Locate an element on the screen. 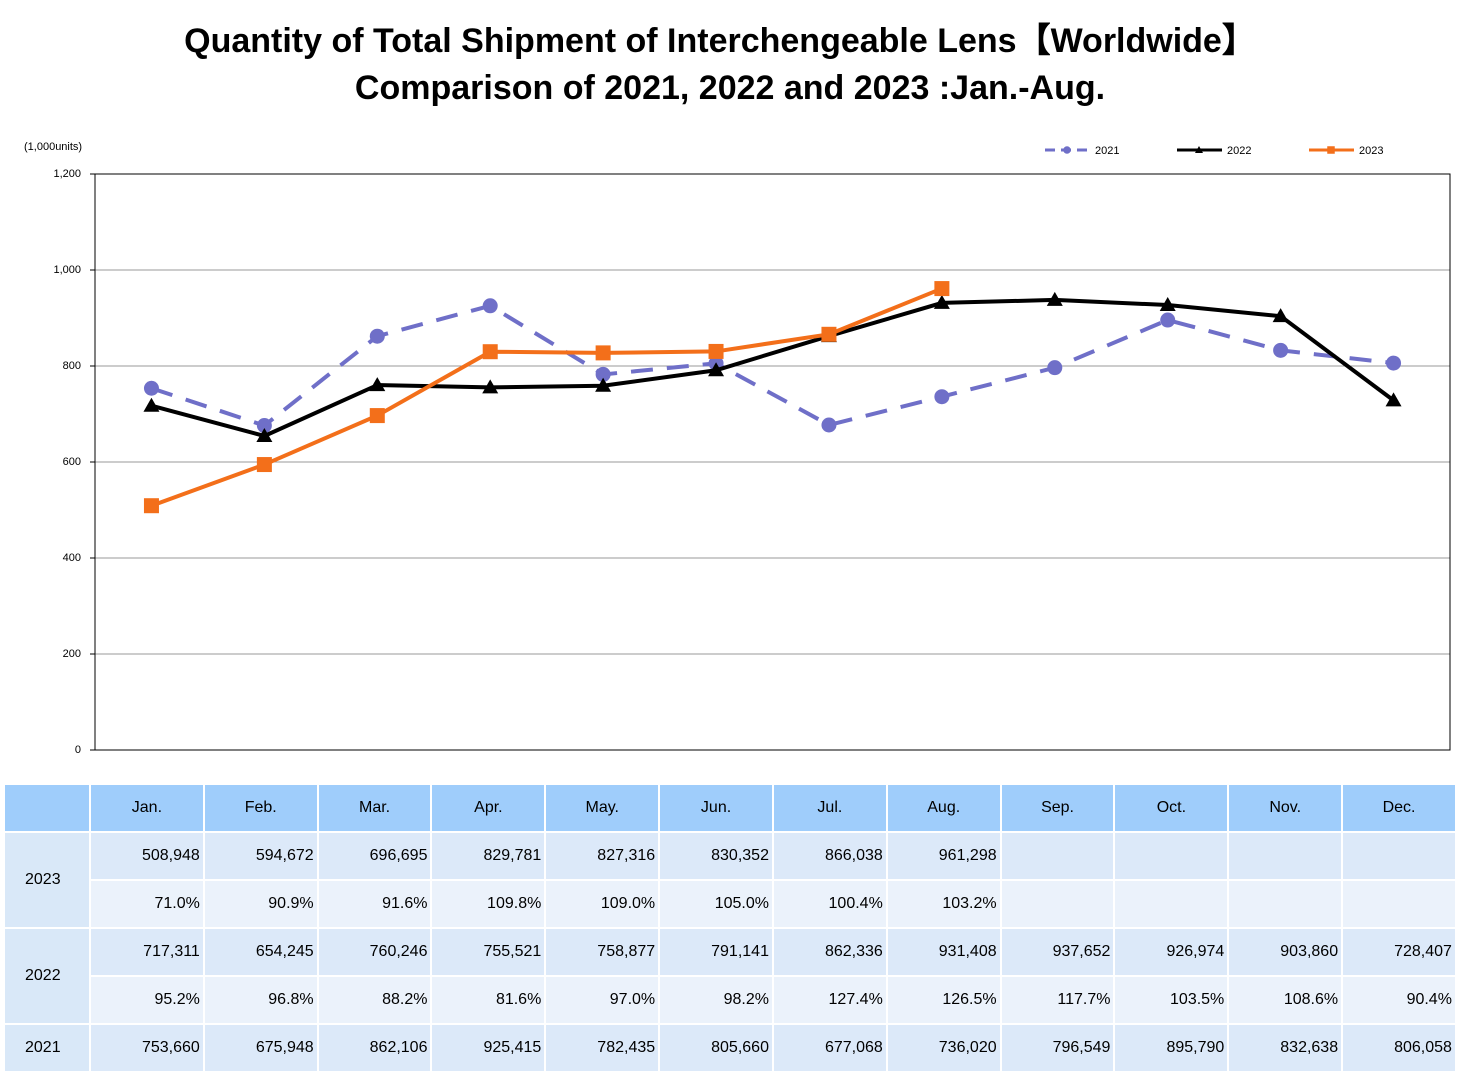 This screenshot has height=1079, width=1460. table-cell: 103.5% is located at coordinates (1171, 1000).